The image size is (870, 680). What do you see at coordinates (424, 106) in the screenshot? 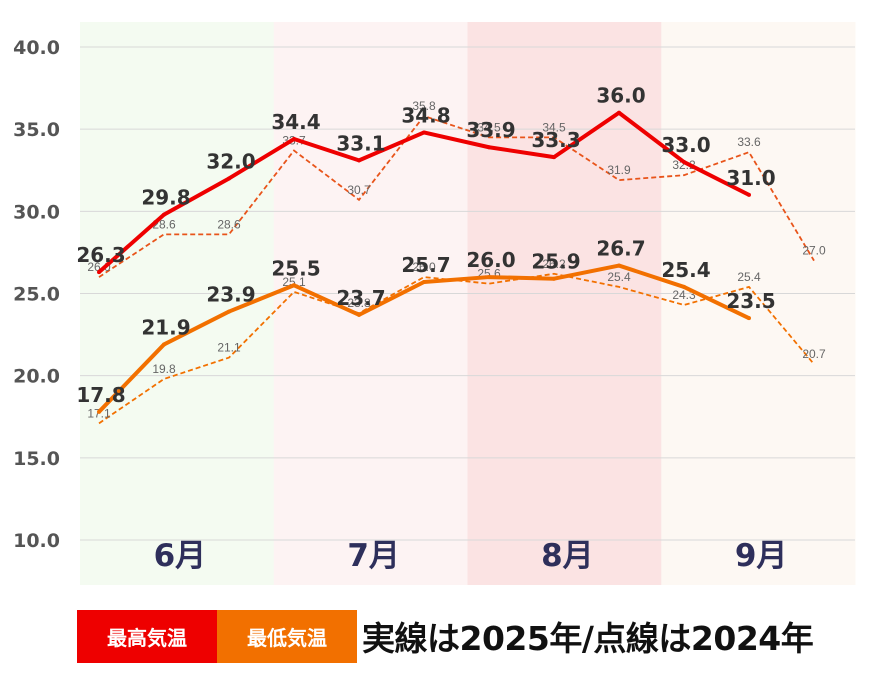
I see `data-label-high_2024: 35.8` at bounding box center [424, 106].